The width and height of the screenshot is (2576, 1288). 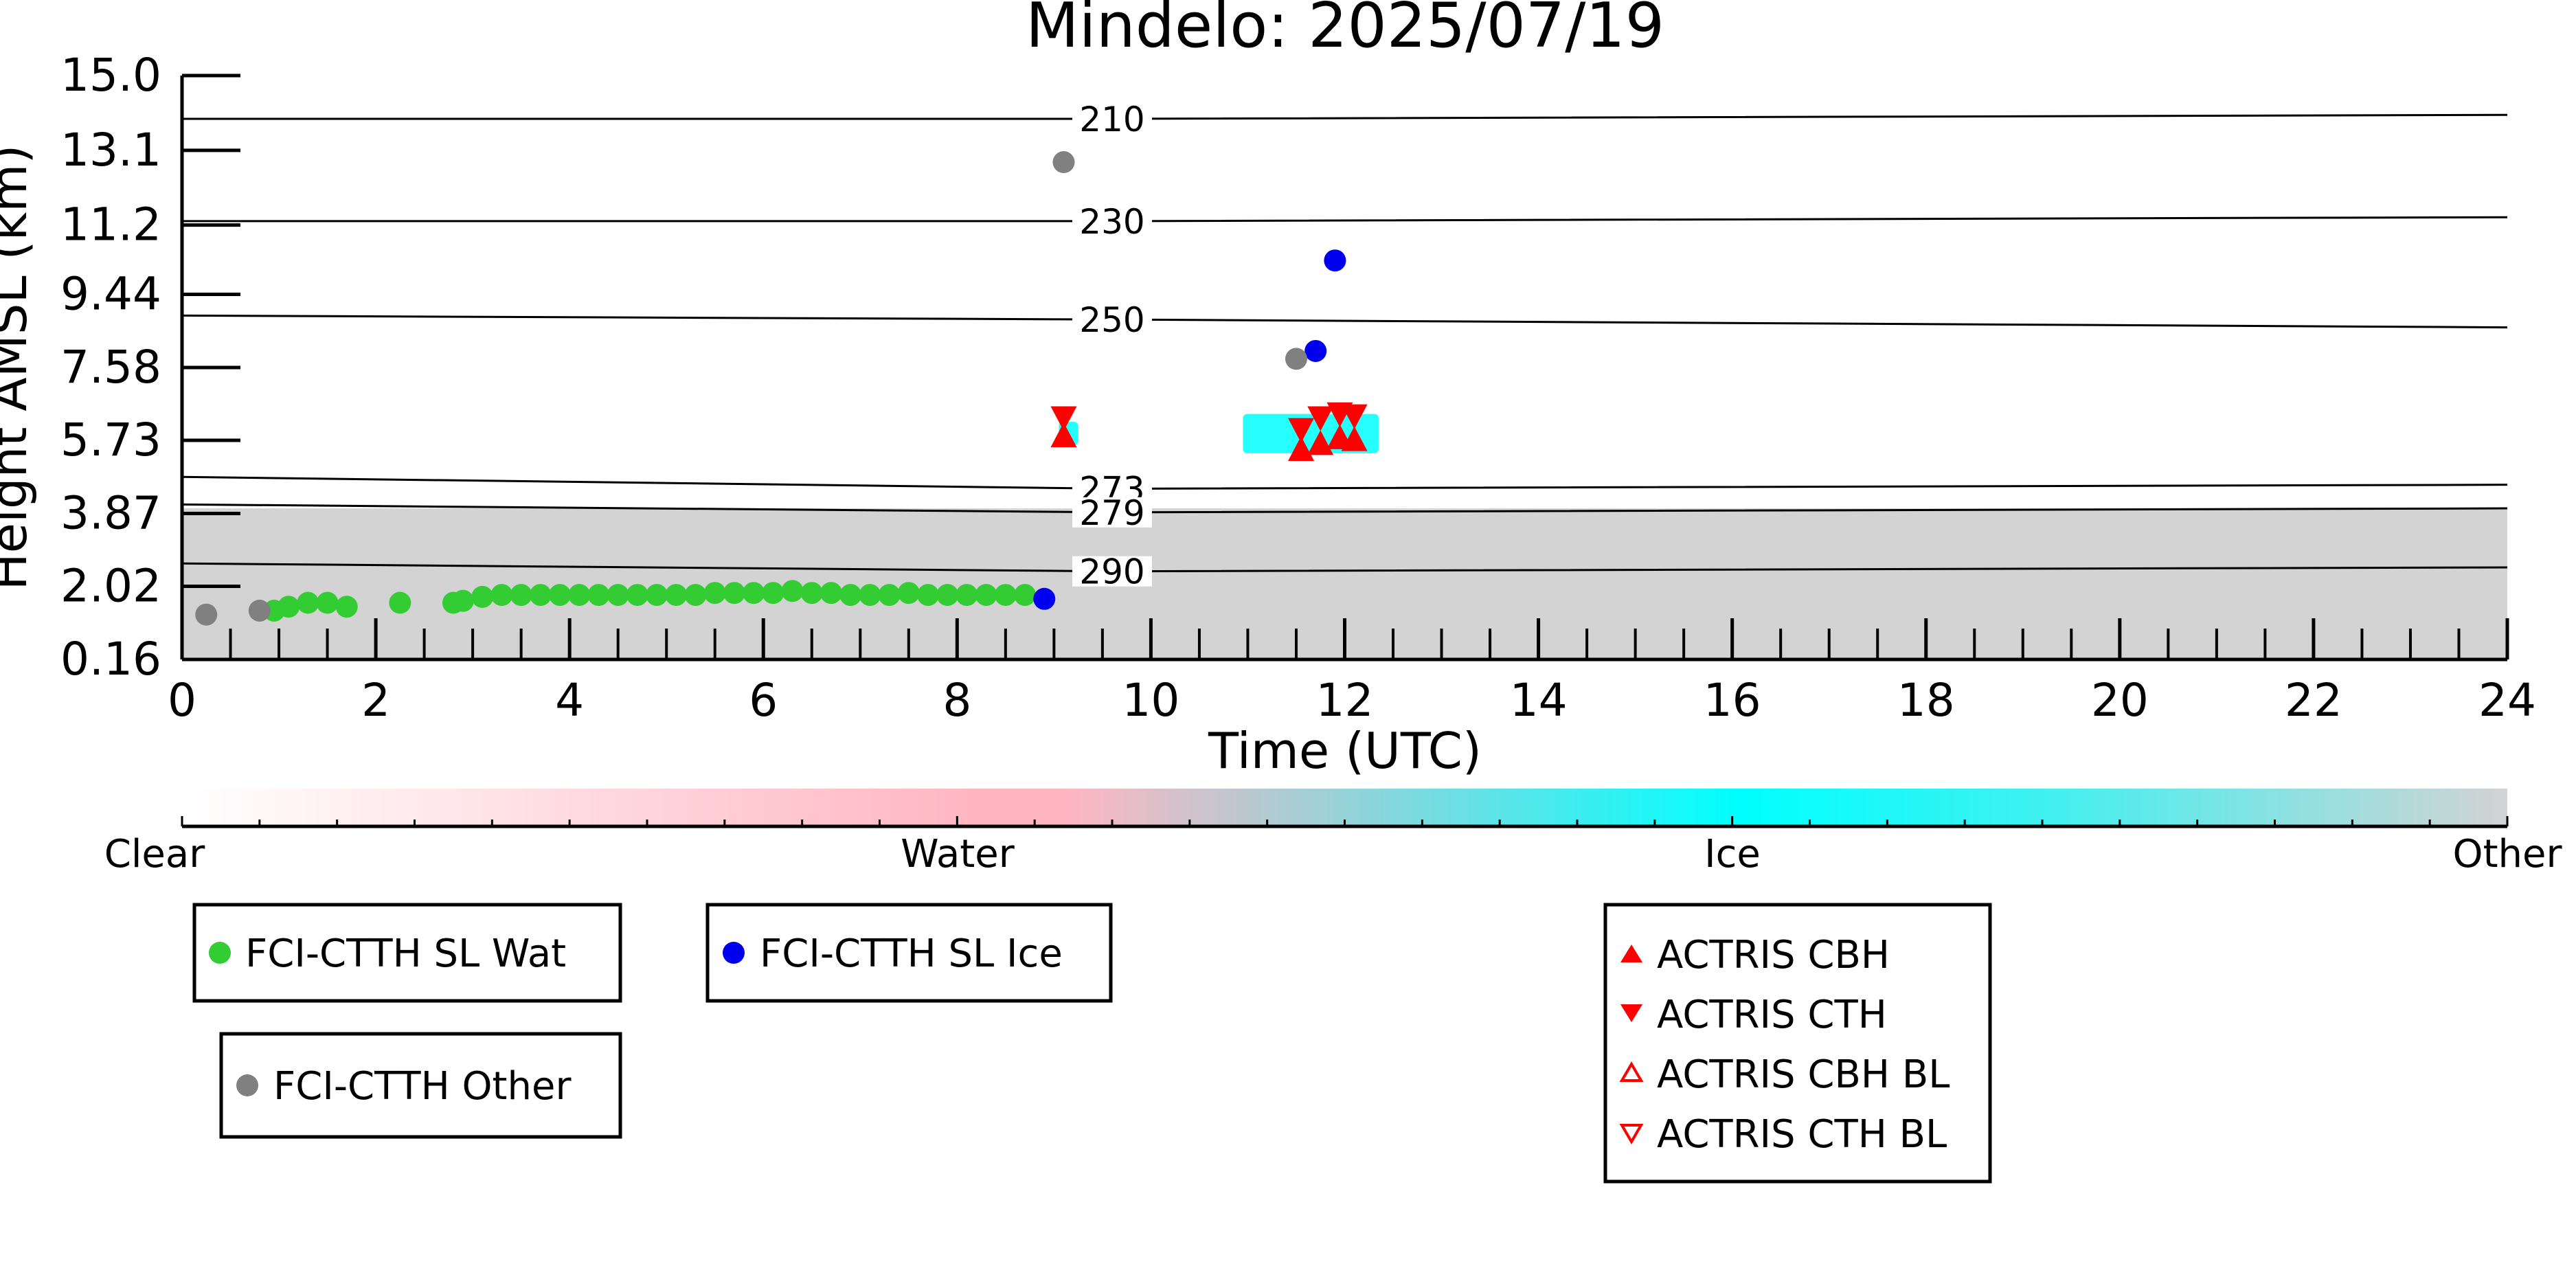 I want to click on x-tick-label: 2, so click(x=375, y=700).